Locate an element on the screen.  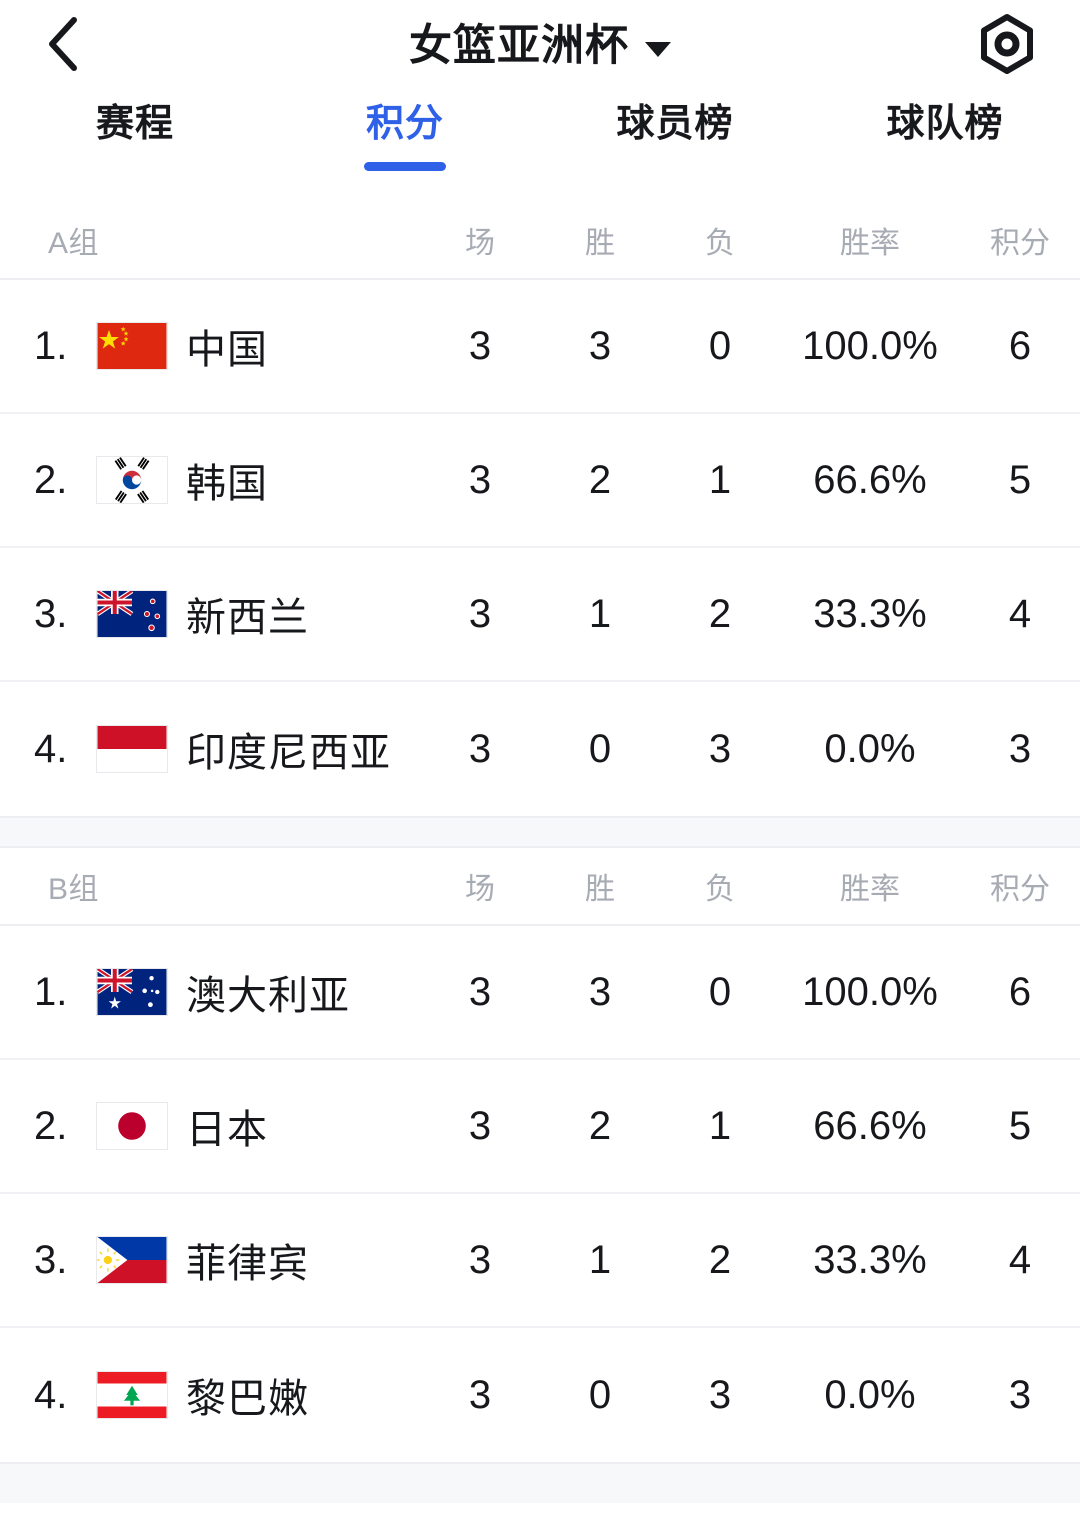
table-row: 3. 菲律宾 3 1 2 33.3% 4 is located at coordinates (540, 1261).